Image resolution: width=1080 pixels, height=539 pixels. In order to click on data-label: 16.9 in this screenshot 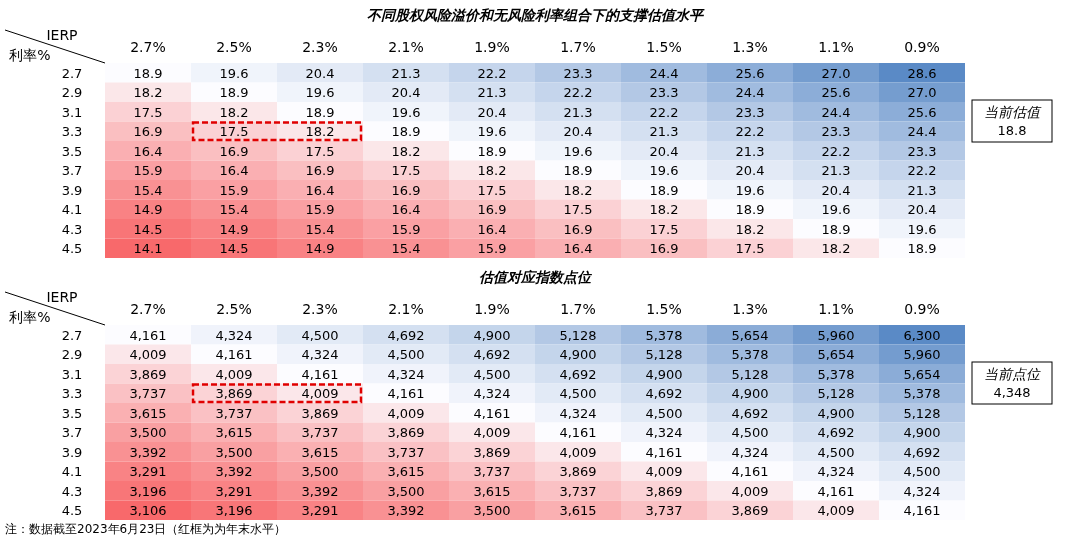, I will do `click(578, 229)`.